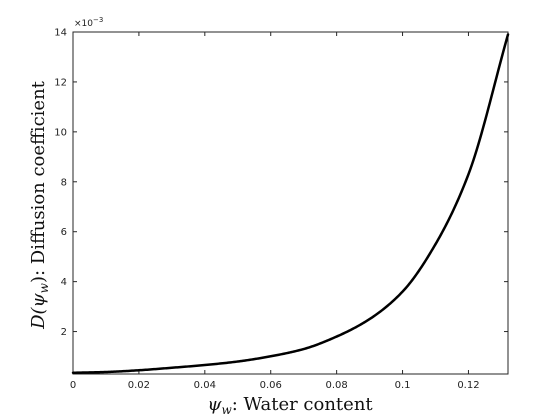 This screenshot has height=420, width=560. What do you see at coordinates (64, 282) in the screenshot?
I see `y-tick-label: 4` at bounding box center [64, 282].